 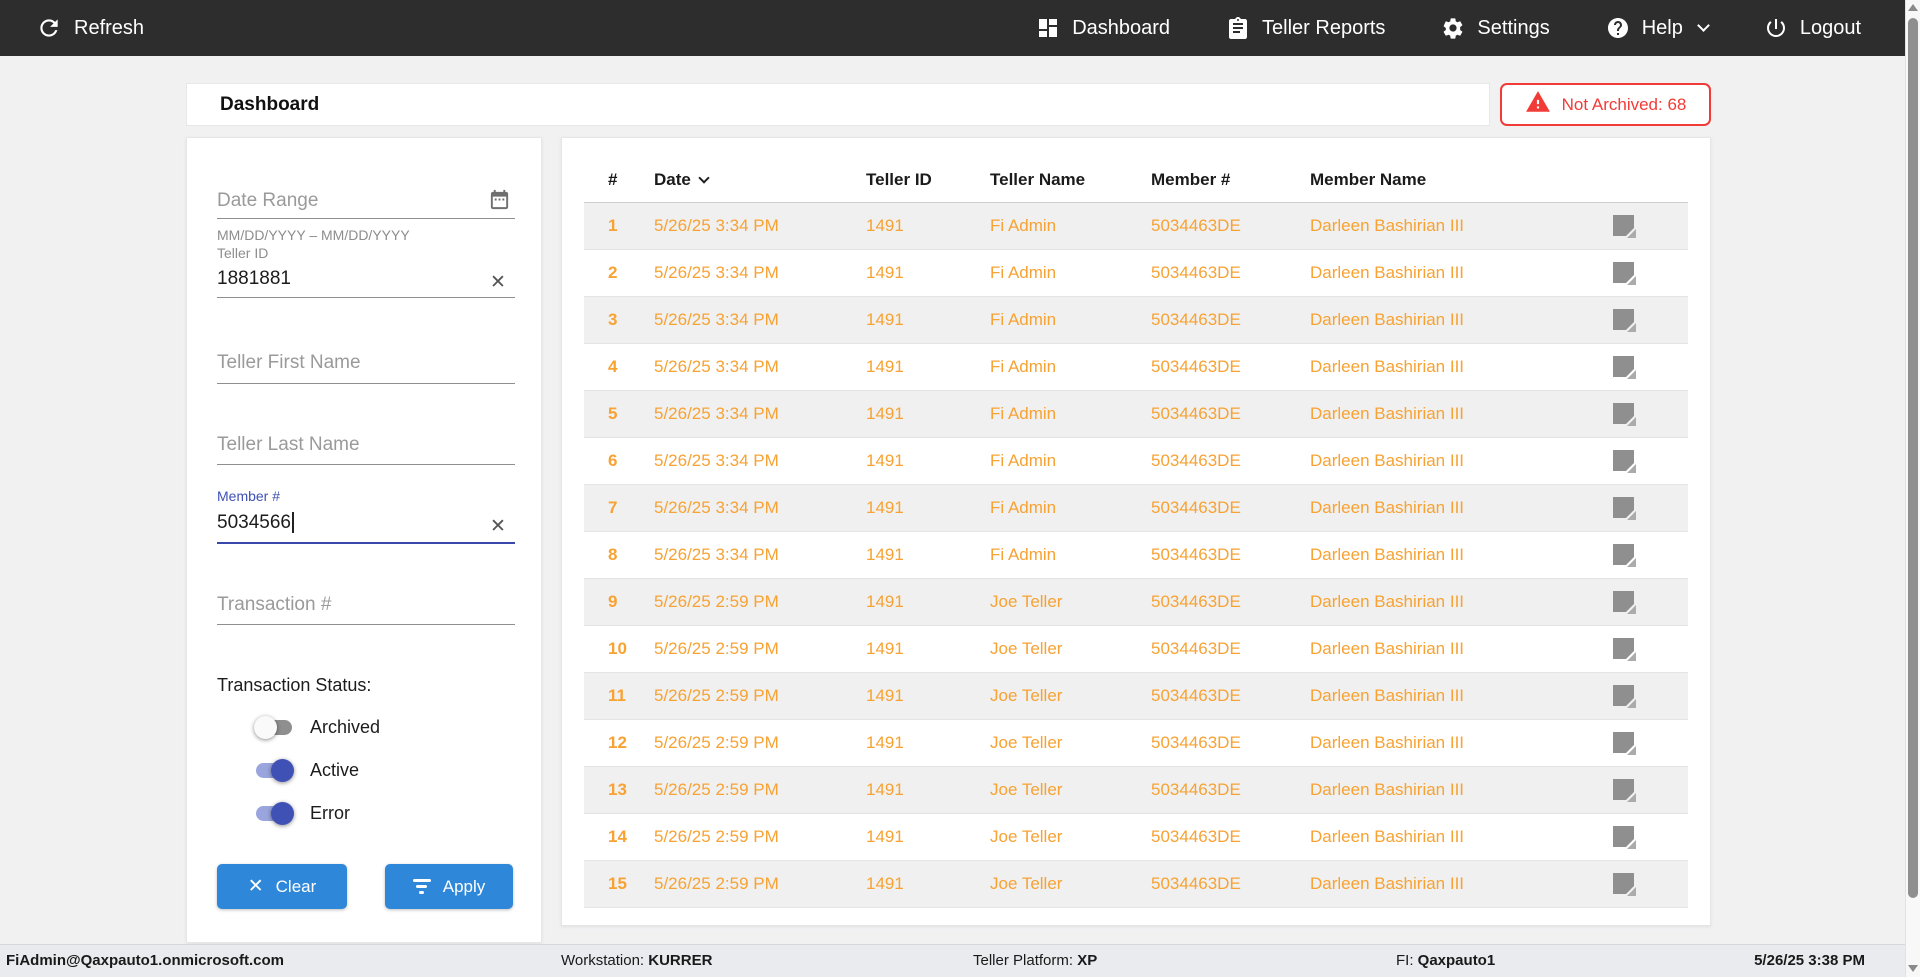 I want to click on status-datetime: 5/26/25 3:38 PM, so click(x=1809, y=960).